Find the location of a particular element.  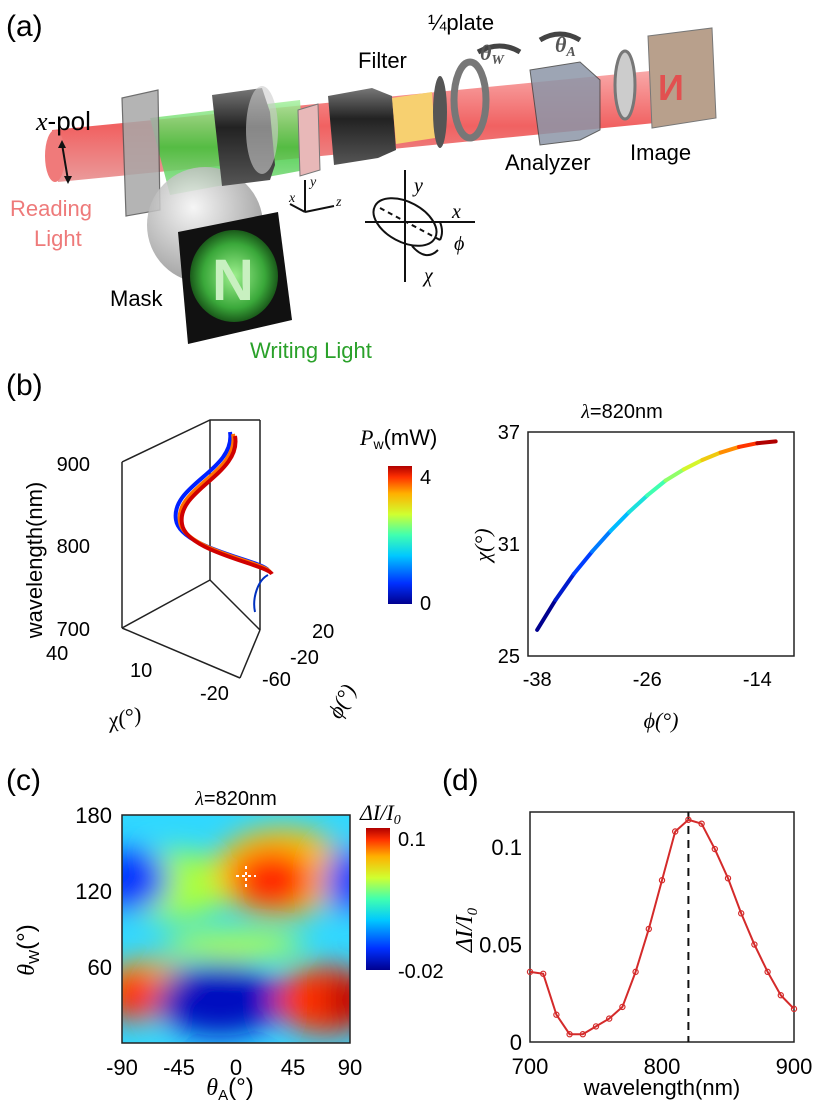

filter-label: Filter is located at coordinates (382, 60).